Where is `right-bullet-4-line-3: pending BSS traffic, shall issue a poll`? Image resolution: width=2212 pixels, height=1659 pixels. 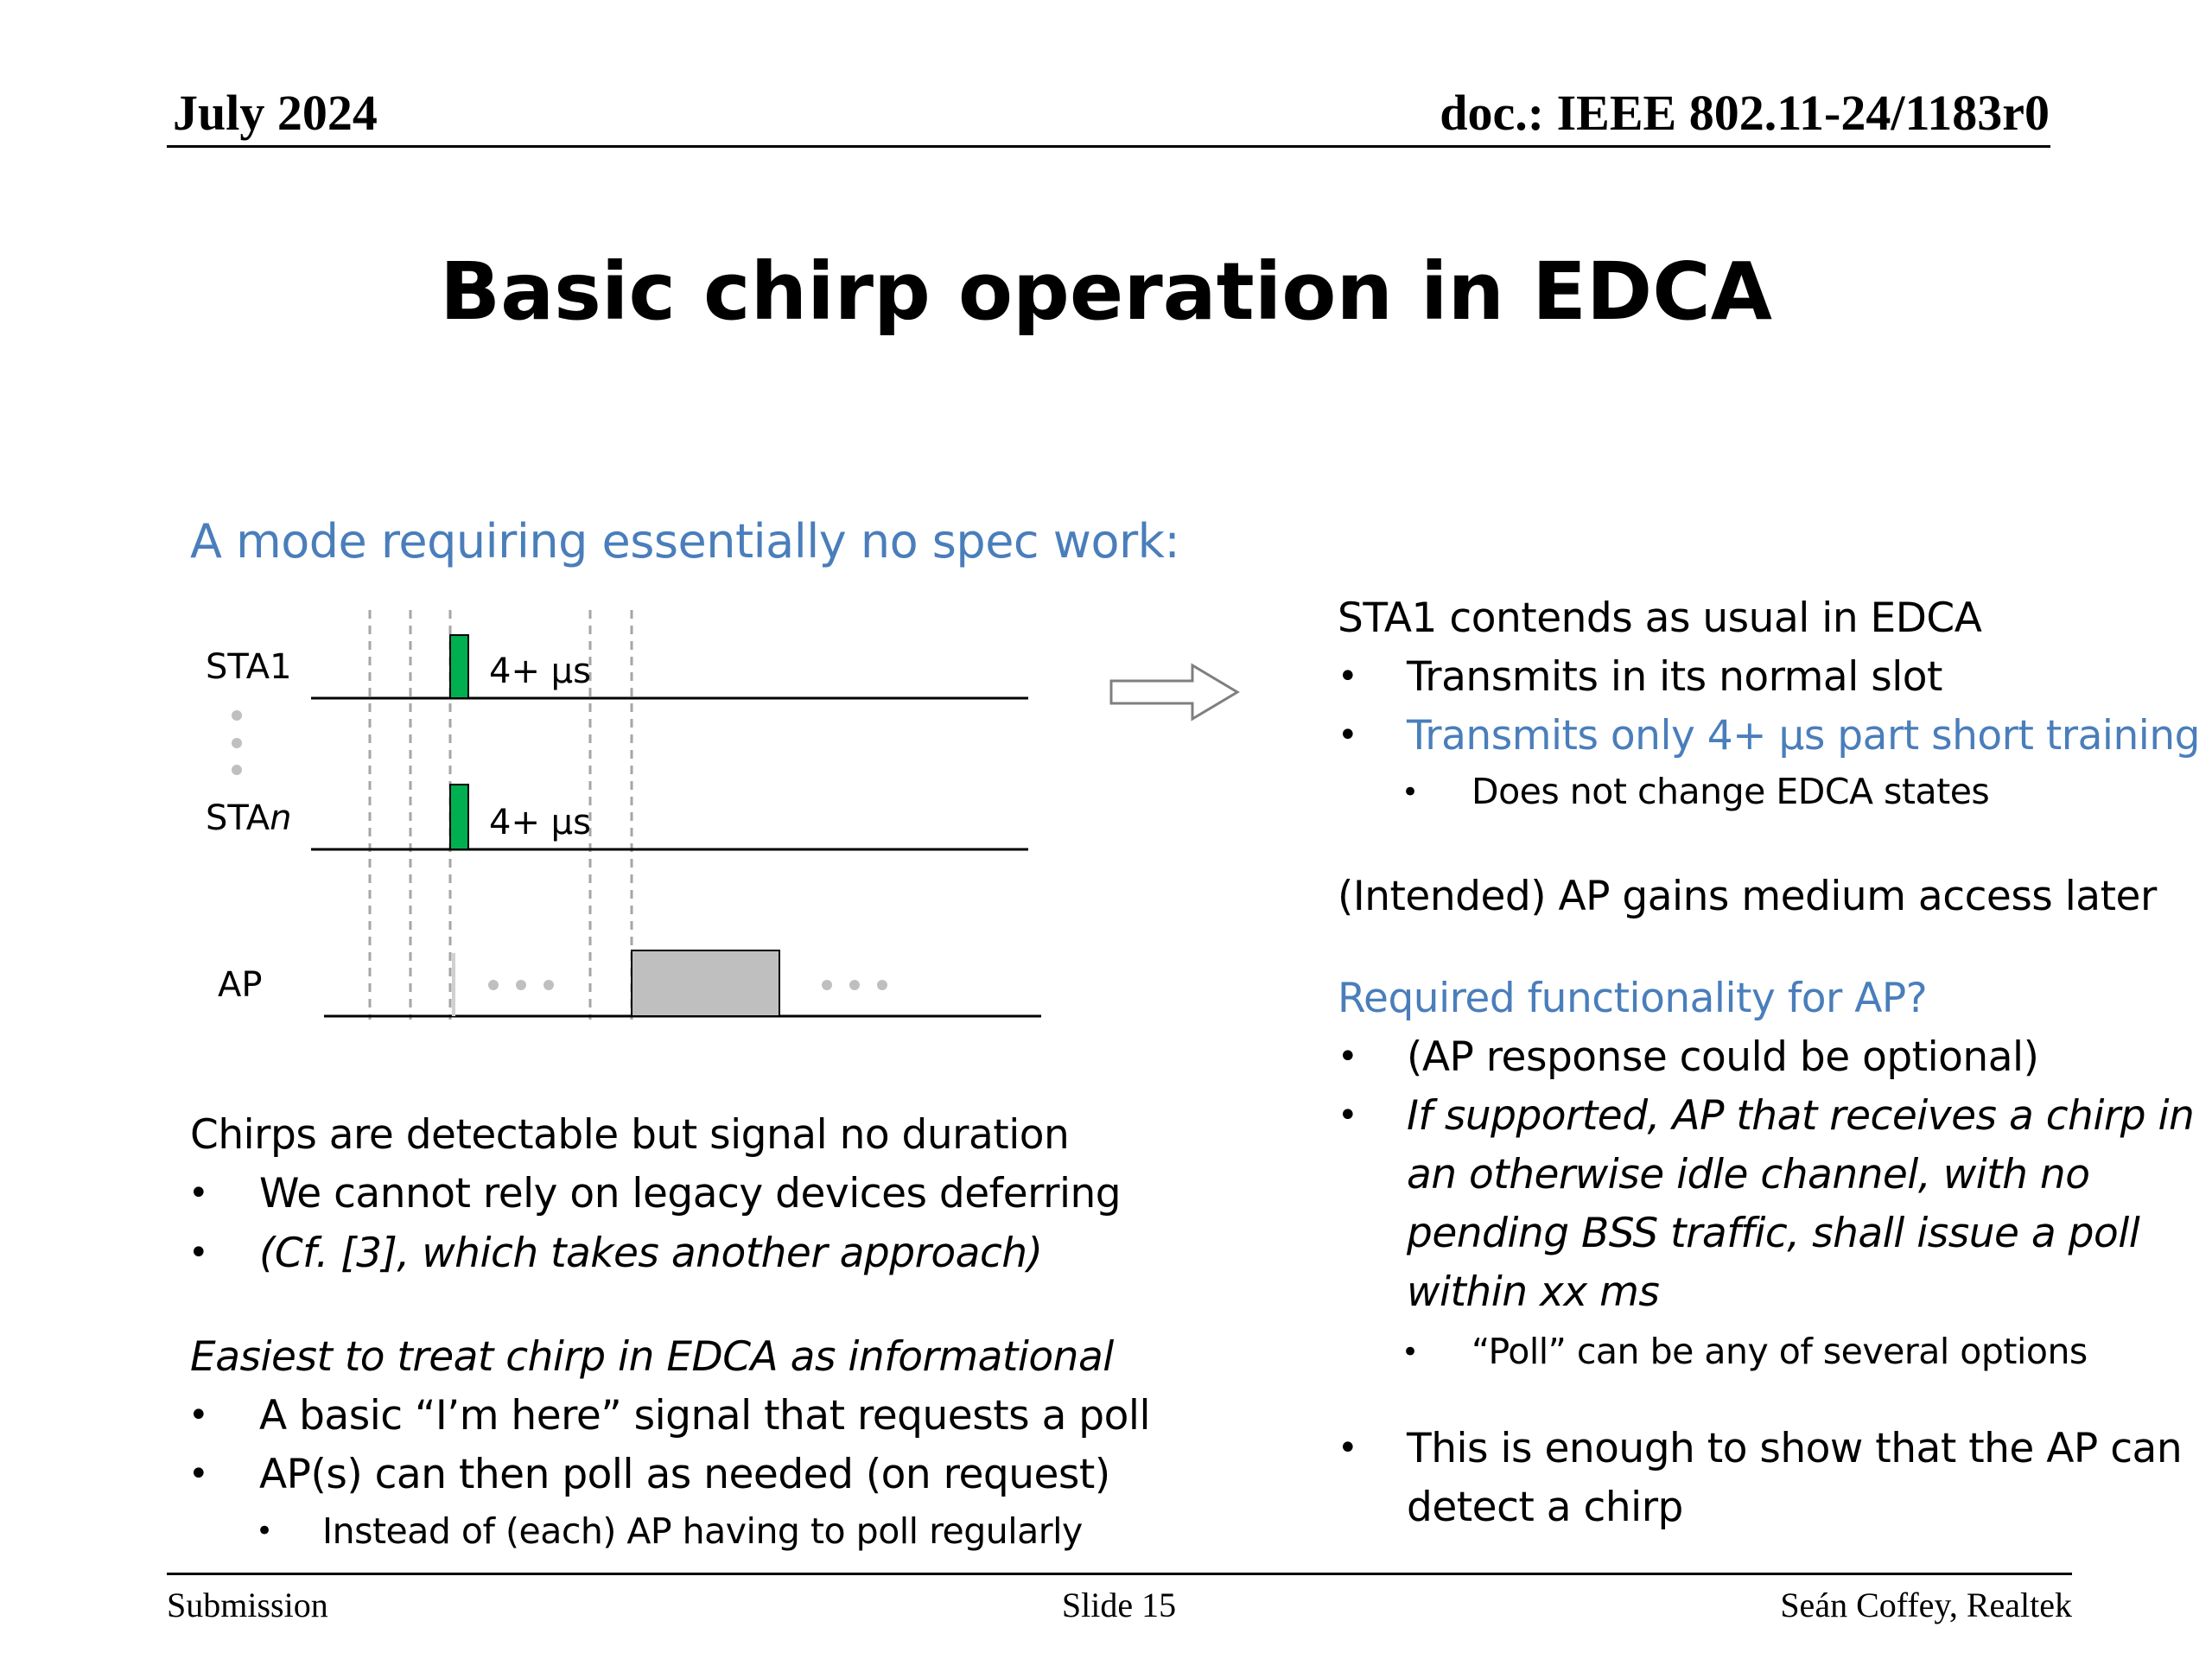 right-bullet-4-line-3: pending BSS traffic, shall issue a poll is located at coordinates (1773, 1233).